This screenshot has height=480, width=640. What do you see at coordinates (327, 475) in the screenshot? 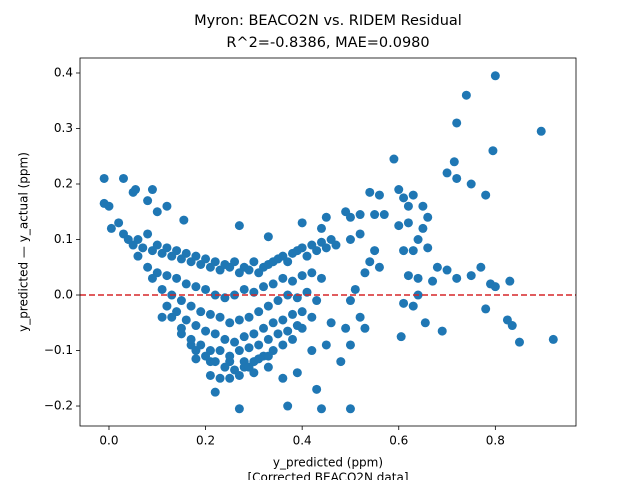
I see `x-axis-label-2: [Corrected BEACO2N data]` at bounding box center [327, 475].